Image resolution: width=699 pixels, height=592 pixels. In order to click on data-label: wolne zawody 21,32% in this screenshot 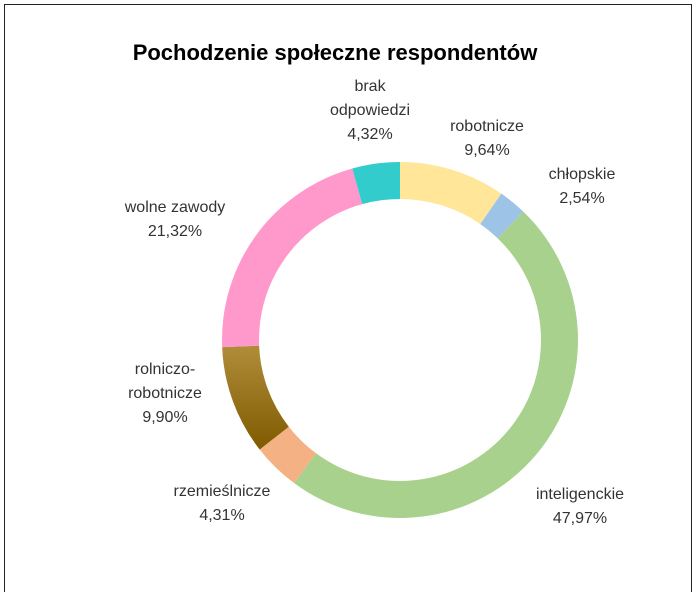, I will do `click(175, 220)`.